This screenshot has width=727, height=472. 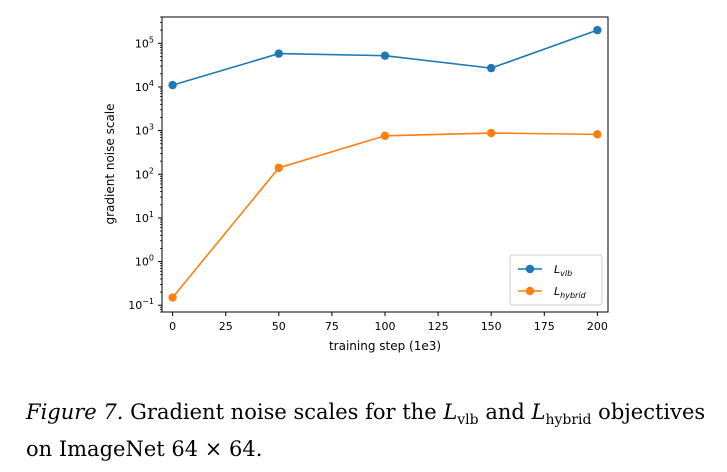 I want to click on x-tick-label: 0, so click(x=172, y=326).